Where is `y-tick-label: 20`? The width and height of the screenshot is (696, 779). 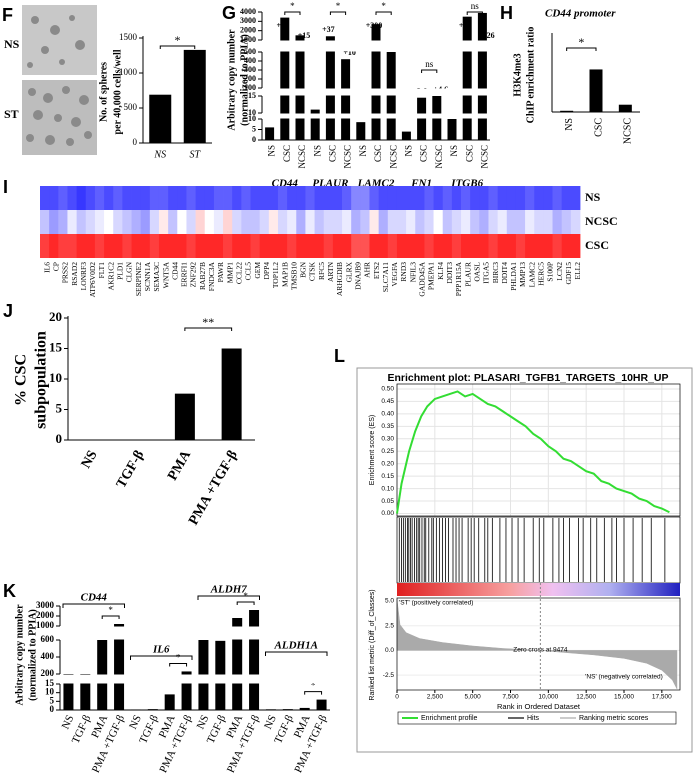 y-tick-label: 20 is located at coordinates (55, 316).